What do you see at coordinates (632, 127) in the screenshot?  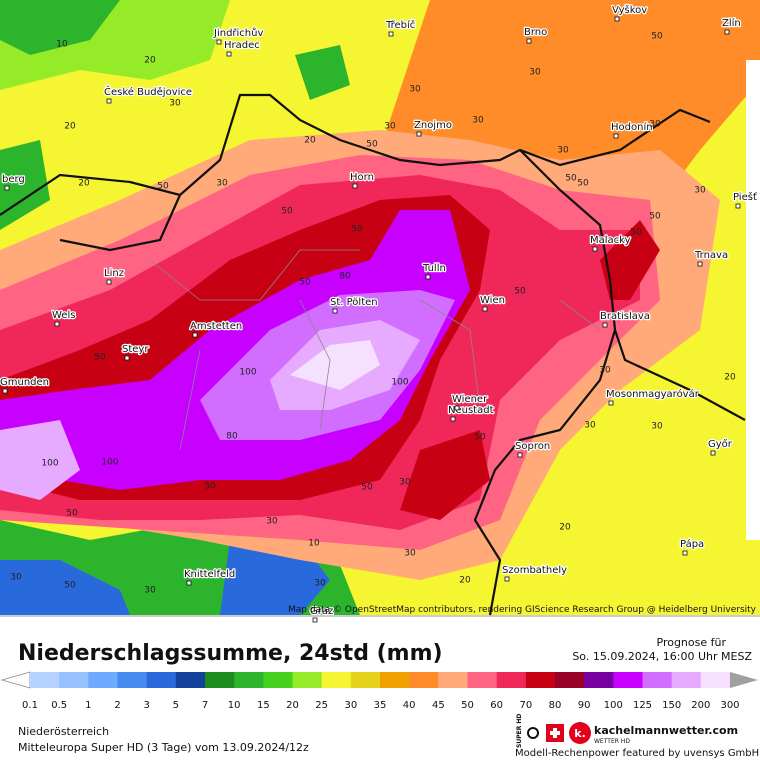 I see `city: Hodonín` at bounding box center [632, 127].